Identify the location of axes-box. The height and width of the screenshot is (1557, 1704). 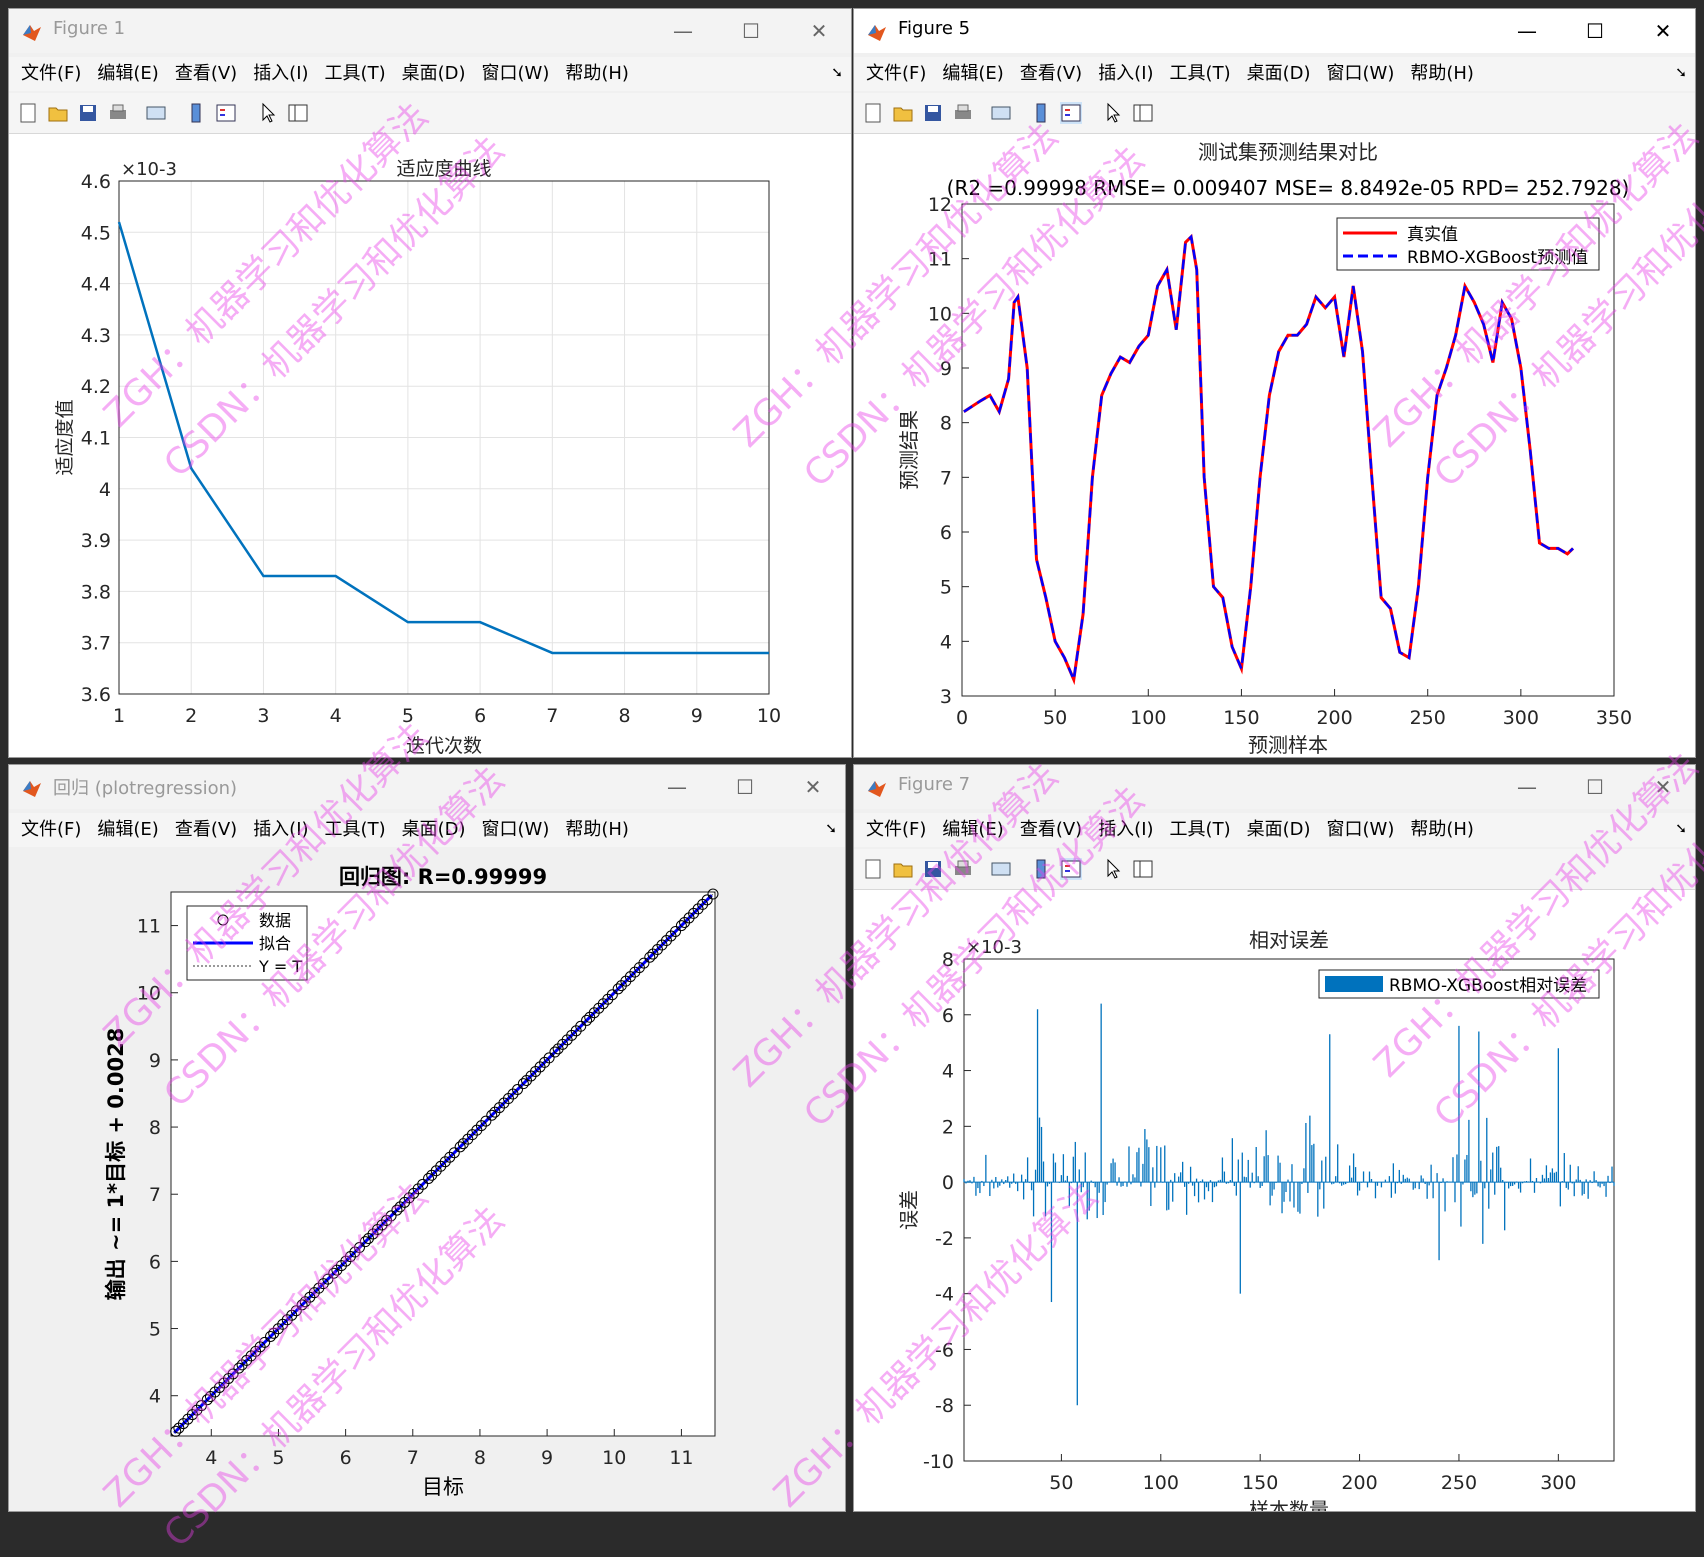
(444, 437).